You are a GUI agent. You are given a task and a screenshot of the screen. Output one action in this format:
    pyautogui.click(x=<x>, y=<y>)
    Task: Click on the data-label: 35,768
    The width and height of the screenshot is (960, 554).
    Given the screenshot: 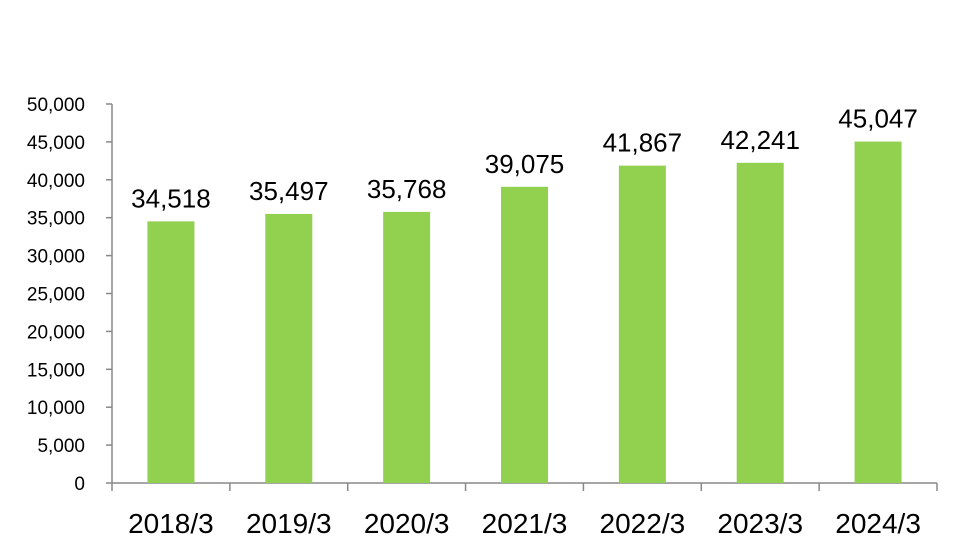 What is the action you would take?
    pyautogui.click(x=407, y=189)
    